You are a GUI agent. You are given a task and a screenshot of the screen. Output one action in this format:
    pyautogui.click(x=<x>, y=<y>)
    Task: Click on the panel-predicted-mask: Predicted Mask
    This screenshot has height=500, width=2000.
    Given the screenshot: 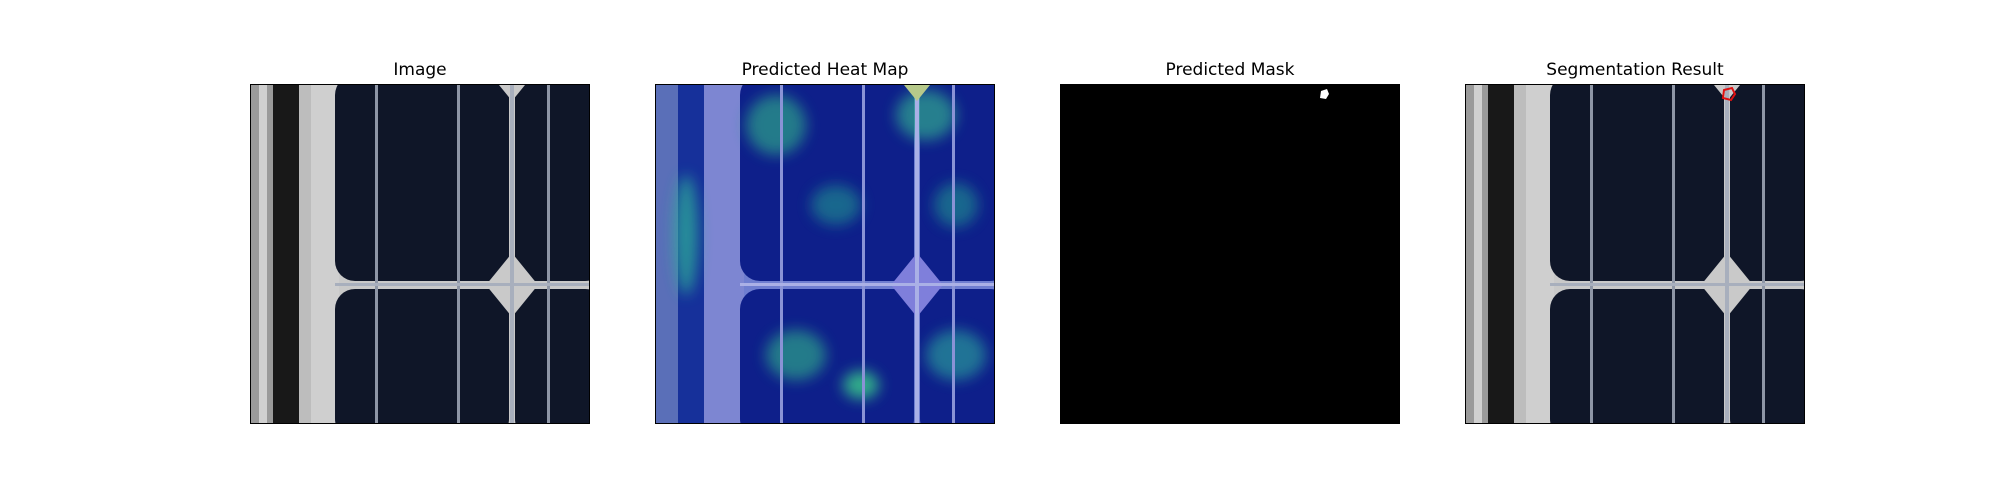 What is the action you would take?
    pyautogui.click(x=1230, y=242)
    